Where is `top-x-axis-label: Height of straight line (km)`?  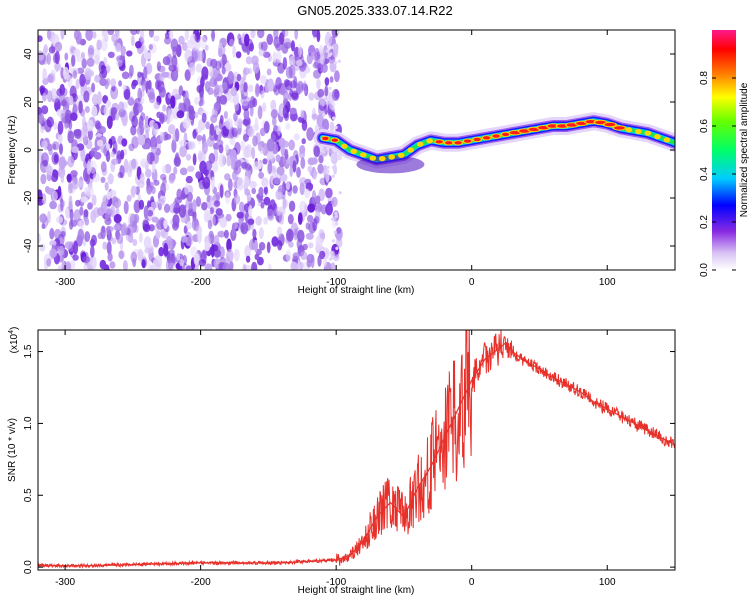
top-x-axis-label: Height of straight line (km) is located at coordinates (356, 290).